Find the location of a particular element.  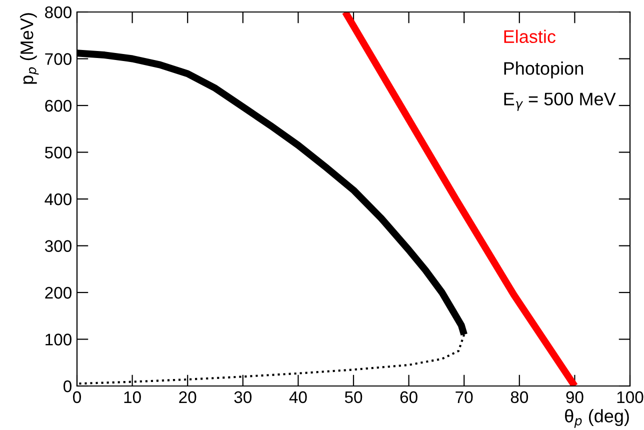

annotation: E$_{γ}$ = 500 MeV is located at coordinates (560, 101).